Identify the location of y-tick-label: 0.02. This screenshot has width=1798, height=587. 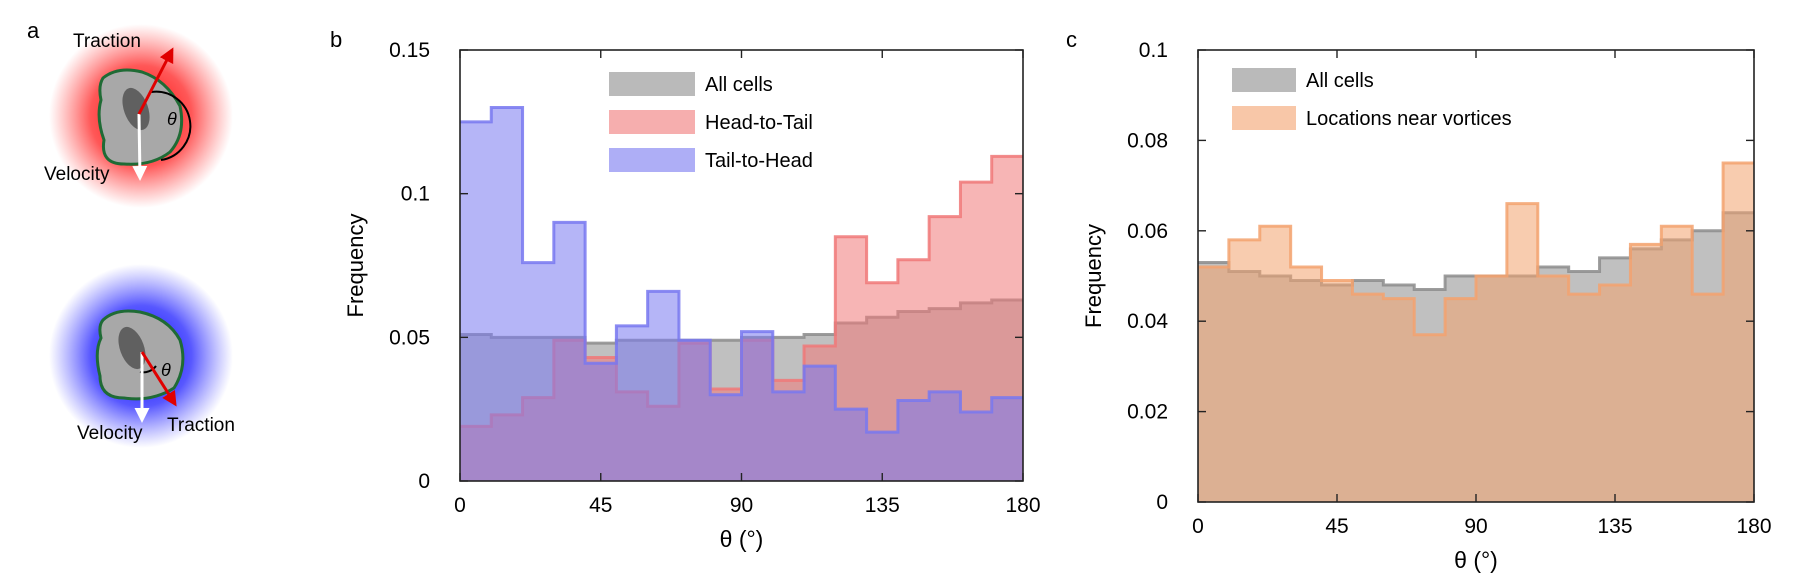
(1147, 412).